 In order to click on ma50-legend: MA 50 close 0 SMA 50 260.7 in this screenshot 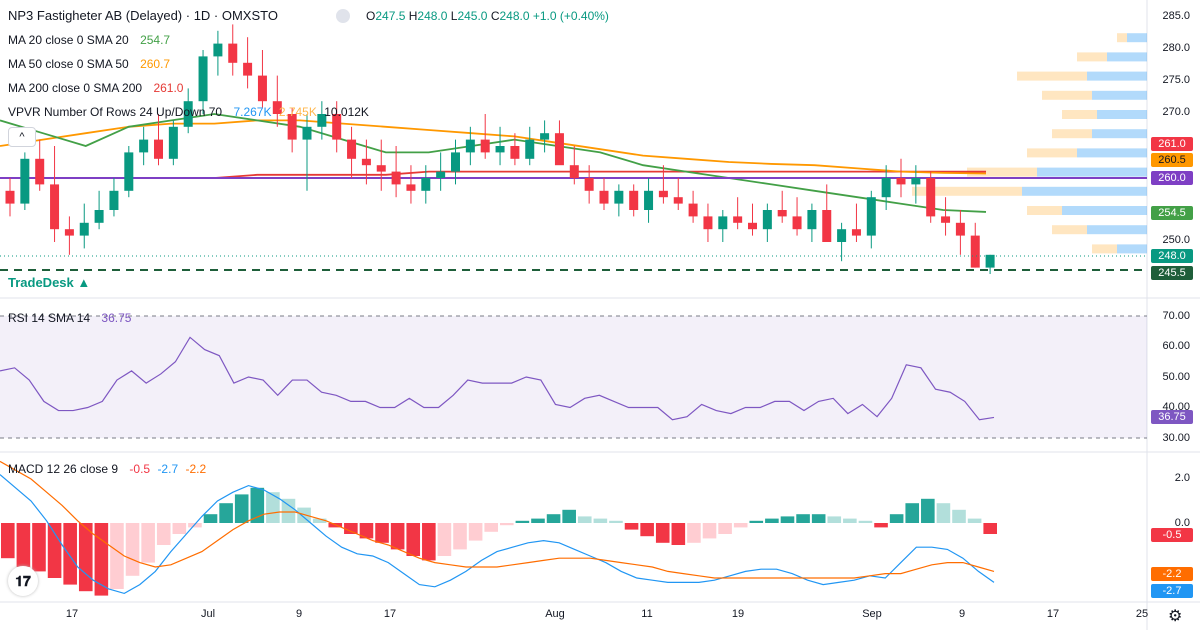, I will do `click(89, 64)`.